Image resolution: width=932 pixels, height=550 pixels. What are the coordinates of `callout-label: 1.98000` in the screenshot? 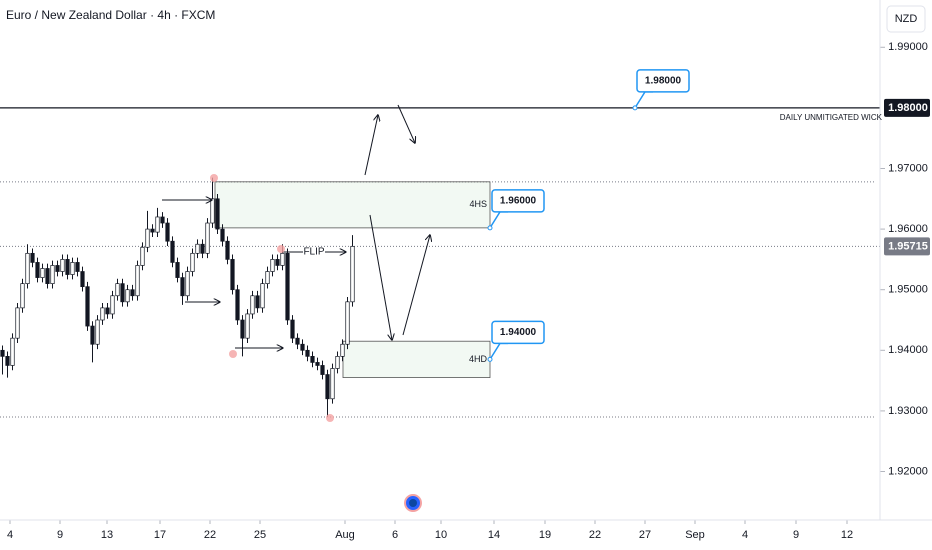 It's located at (663, 81).